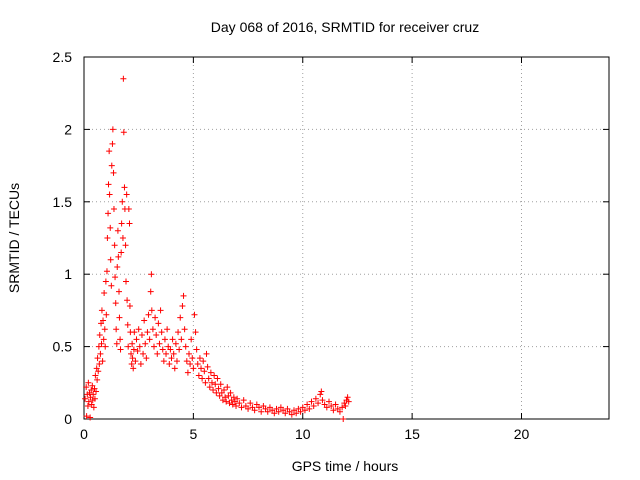 This screenshot has width=640, height=480. Describe the element at coordinates (14, 238) in the screenshot. I see `y-axis-label: SRMTID / TECUs` at that location.